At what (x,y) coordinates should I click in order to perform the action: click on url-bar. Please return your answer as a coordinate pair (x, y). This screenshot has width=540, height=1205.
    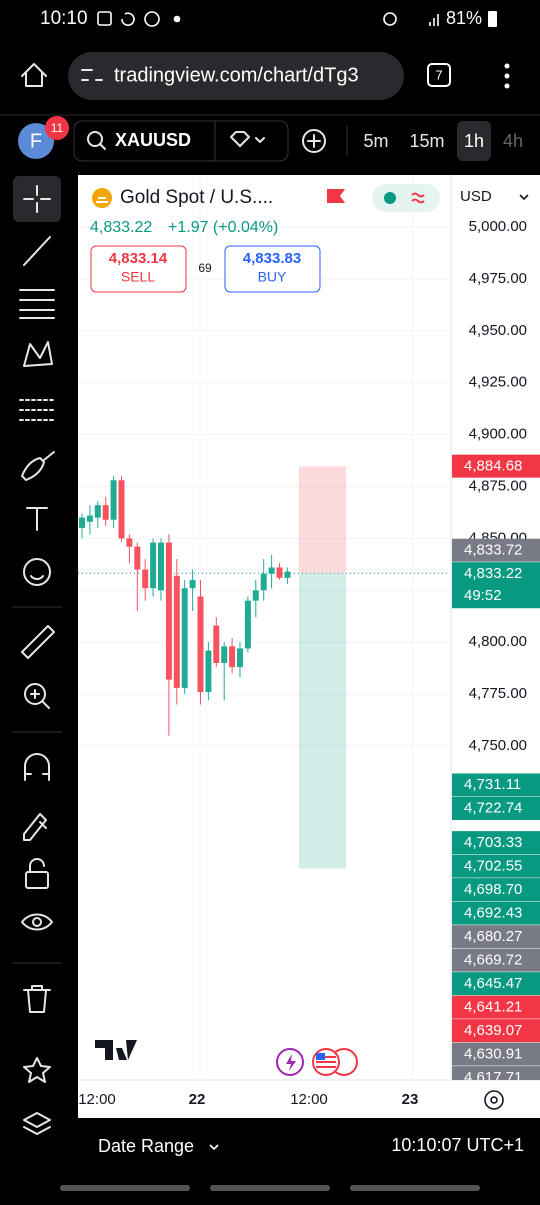
    Looking at the image, I should click on (236, 76).